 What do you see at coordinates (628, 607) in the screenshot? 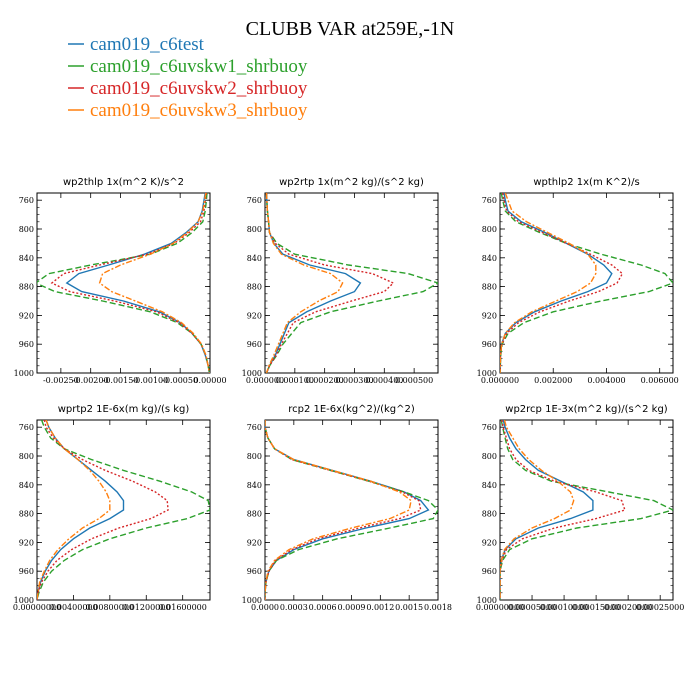
I see `x-tick-label: 0.00020000` at bounding box center [628, 607].